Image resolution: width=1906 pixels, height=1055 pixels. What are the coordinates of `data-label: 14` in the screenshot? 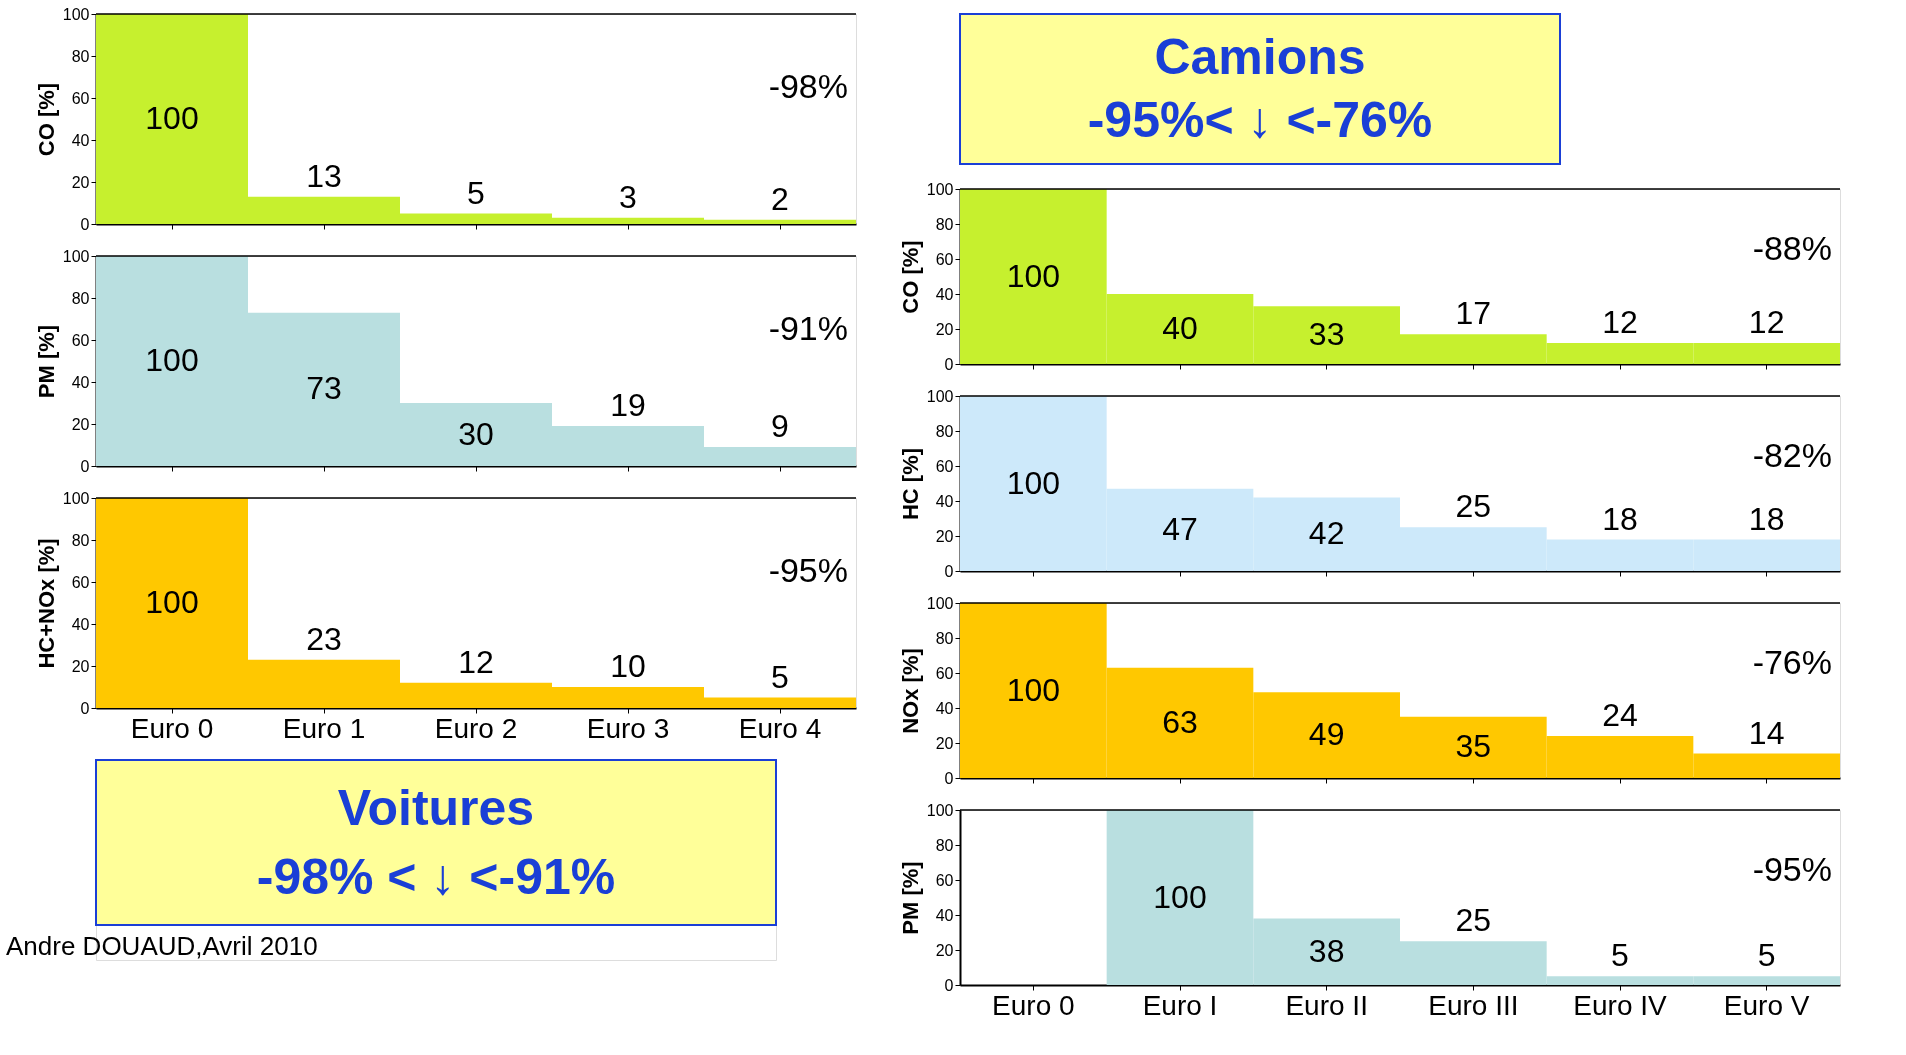 It's located at (1766, 732).